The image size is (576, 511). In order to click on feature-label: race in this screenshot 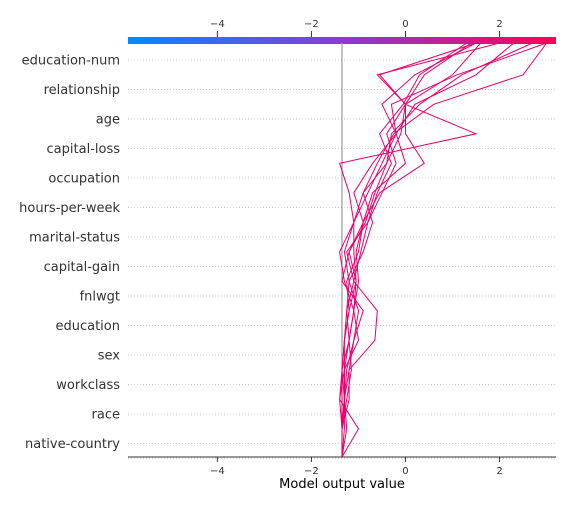, I will do `click(106, 415)`.